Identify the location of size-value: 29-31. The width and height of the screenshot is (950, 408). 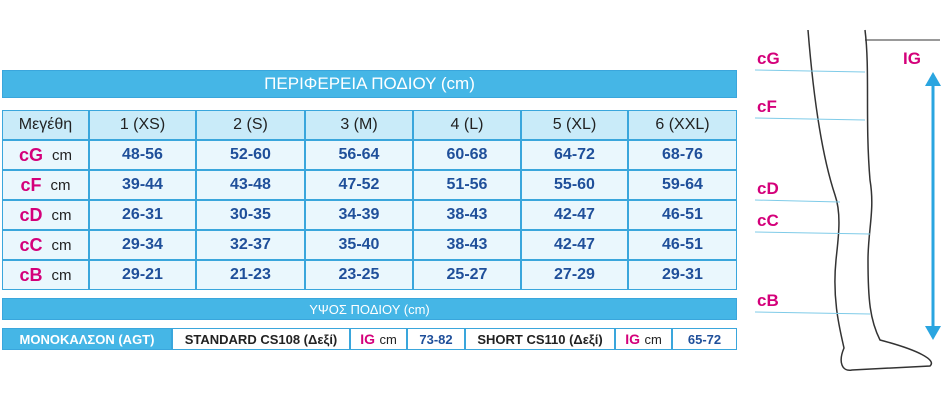
(682, 275).